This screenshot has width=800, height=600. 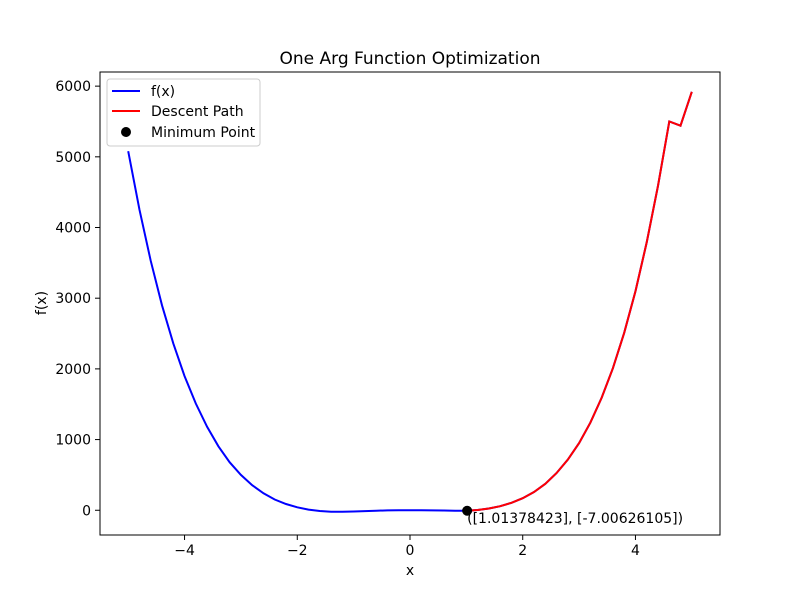 I want to click on minimum-point-annotation: ([1.01378423], [-7.00626105]), so click(x=575, y=519).